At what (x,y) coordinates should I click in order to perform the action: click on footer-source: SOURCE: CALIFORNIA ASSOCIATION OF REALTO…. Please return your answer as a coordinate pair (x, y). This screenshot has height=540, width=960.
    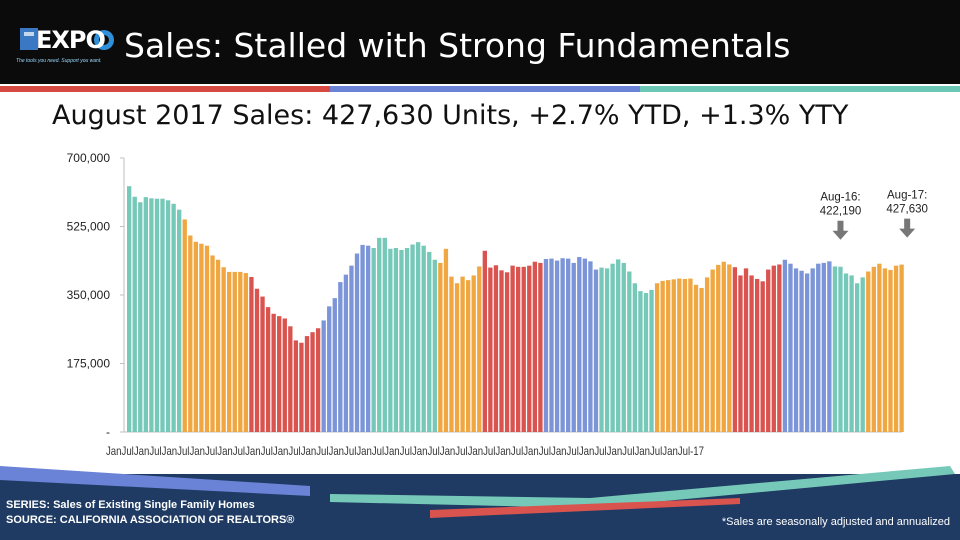
    Looking at the image, I should click on (150, 520).